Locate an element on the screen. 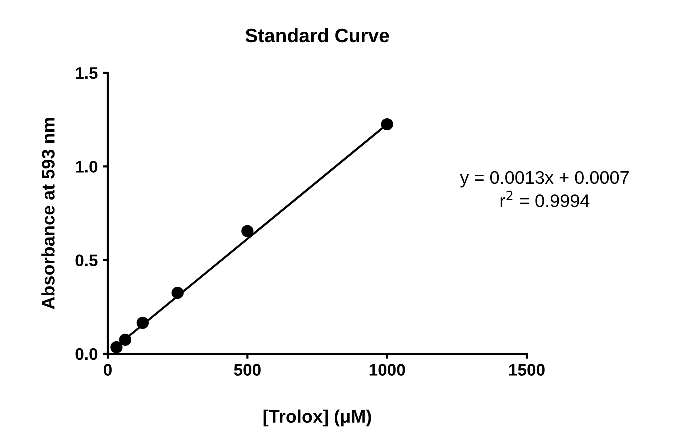  x-tick-label: 0 is located at coordinates (108, 370).